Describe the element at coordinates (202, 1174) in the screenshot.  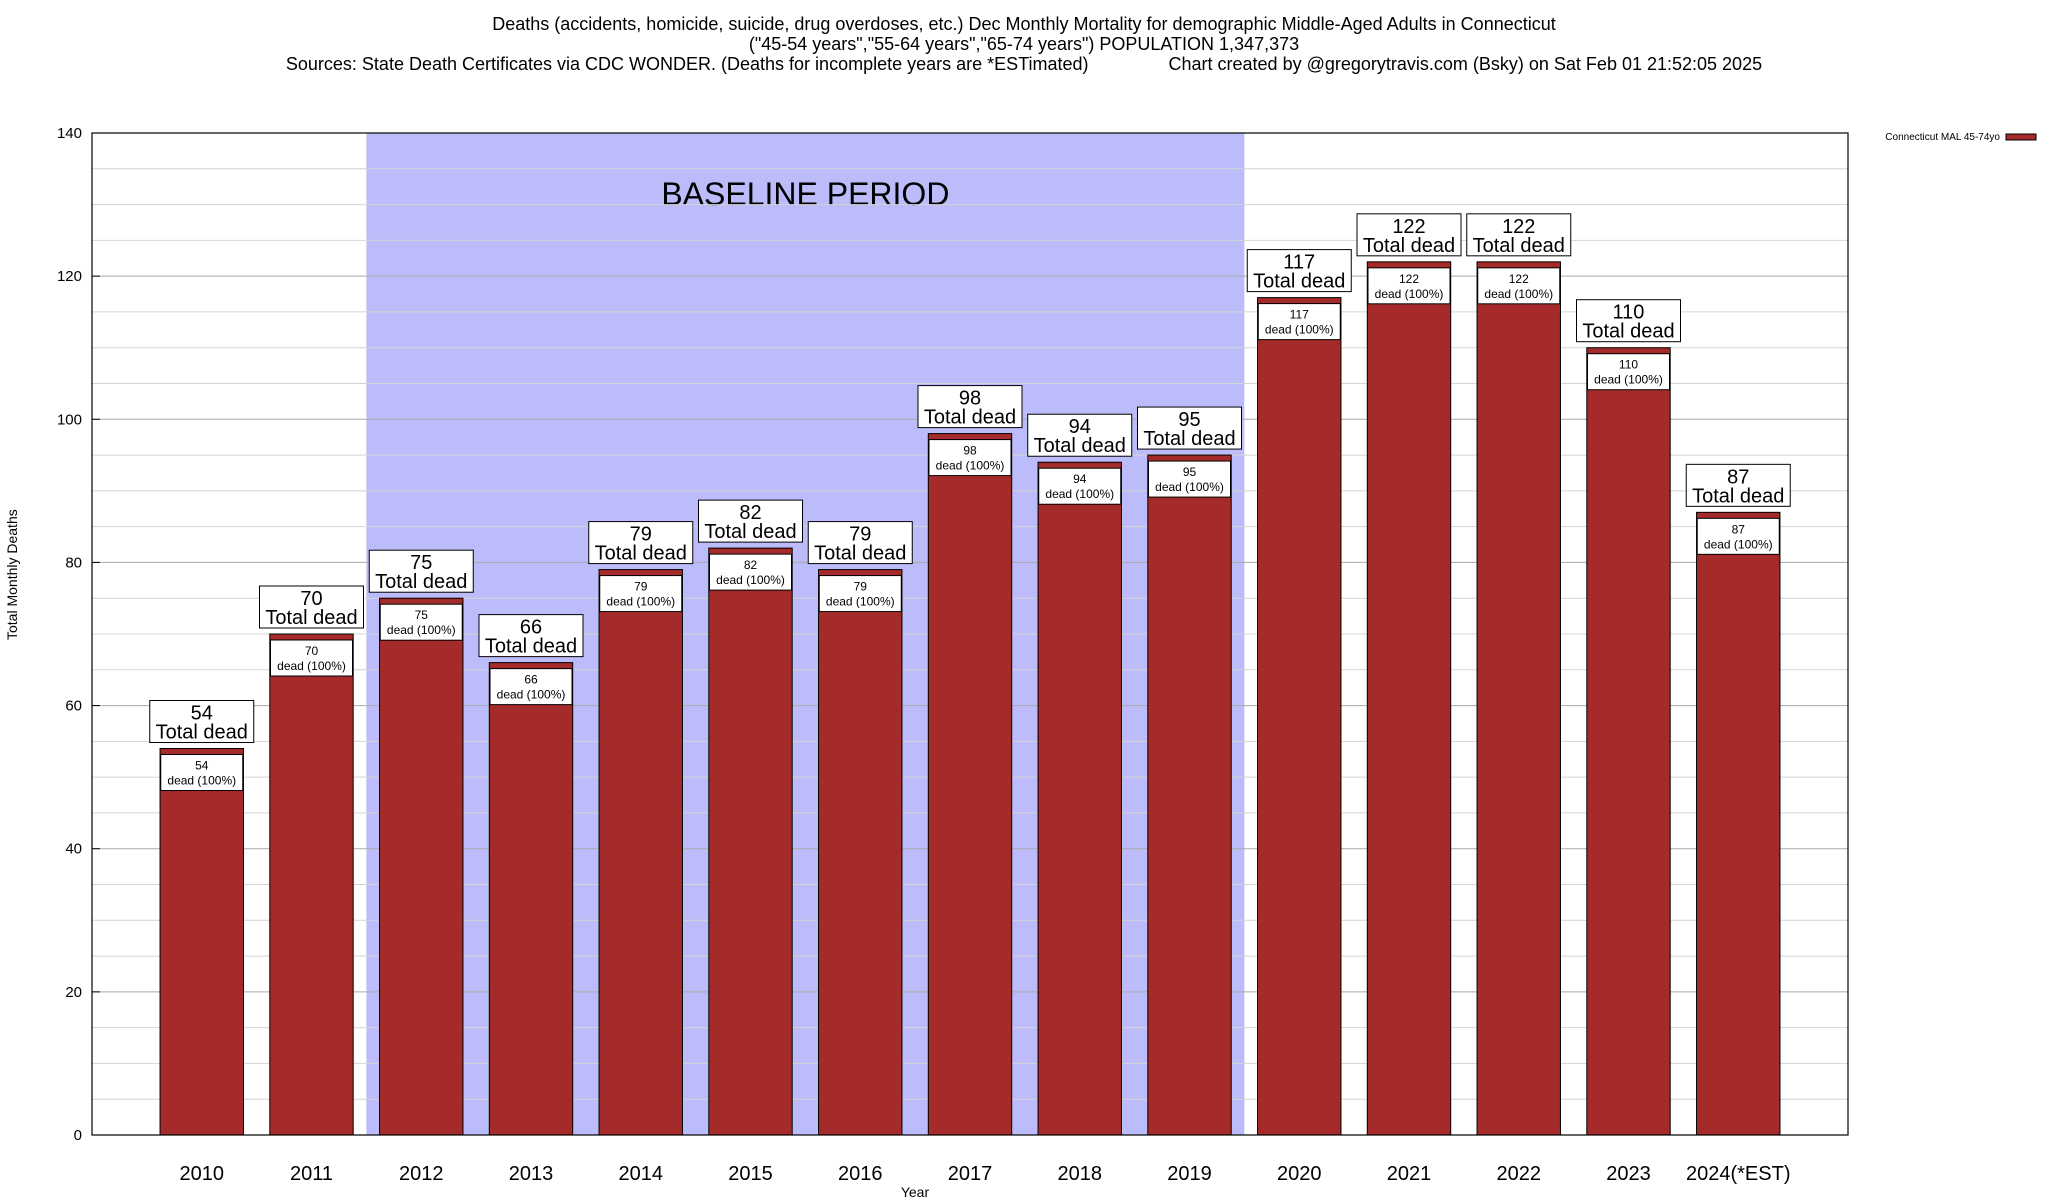
I see `x-tick-label: 2010` at that location.